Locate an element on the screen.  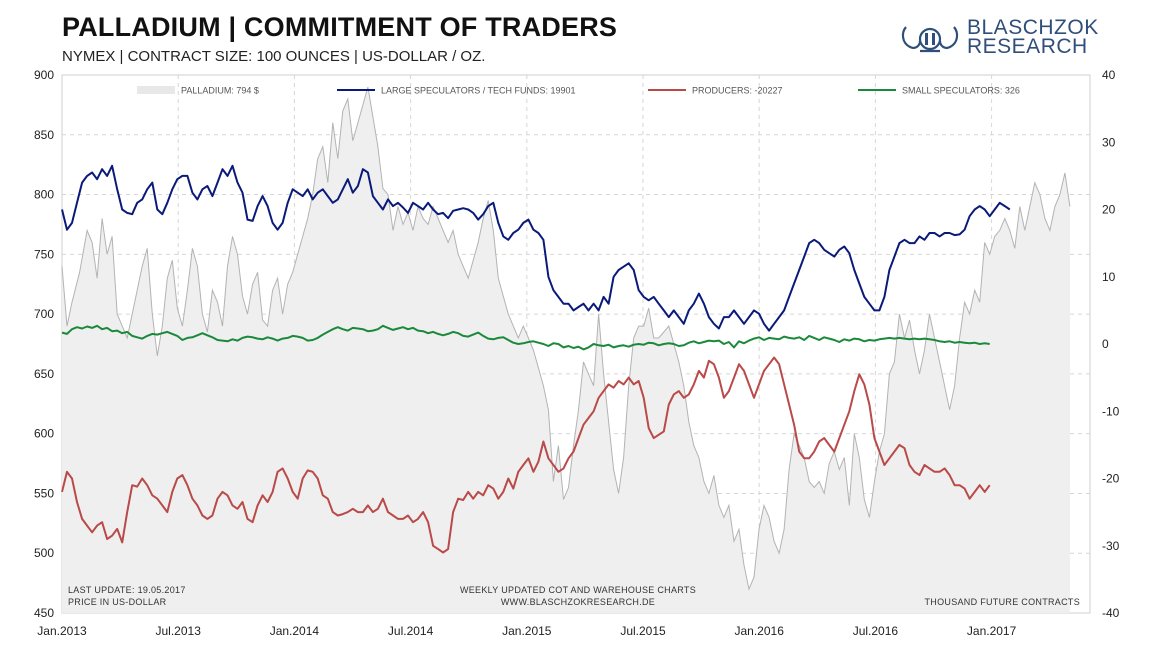
y-right-tick-label: -30 is located at coordinates (1111, 546).